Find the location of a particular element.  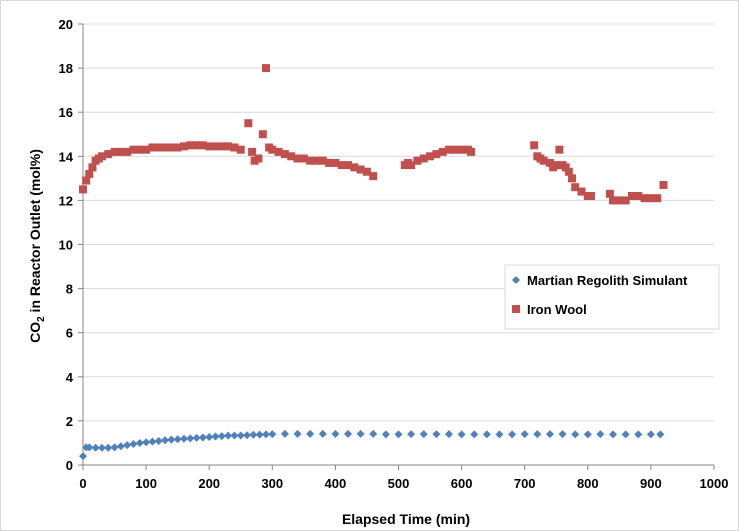

y-axis-title-main: CO is located at coordinates (35, 332).